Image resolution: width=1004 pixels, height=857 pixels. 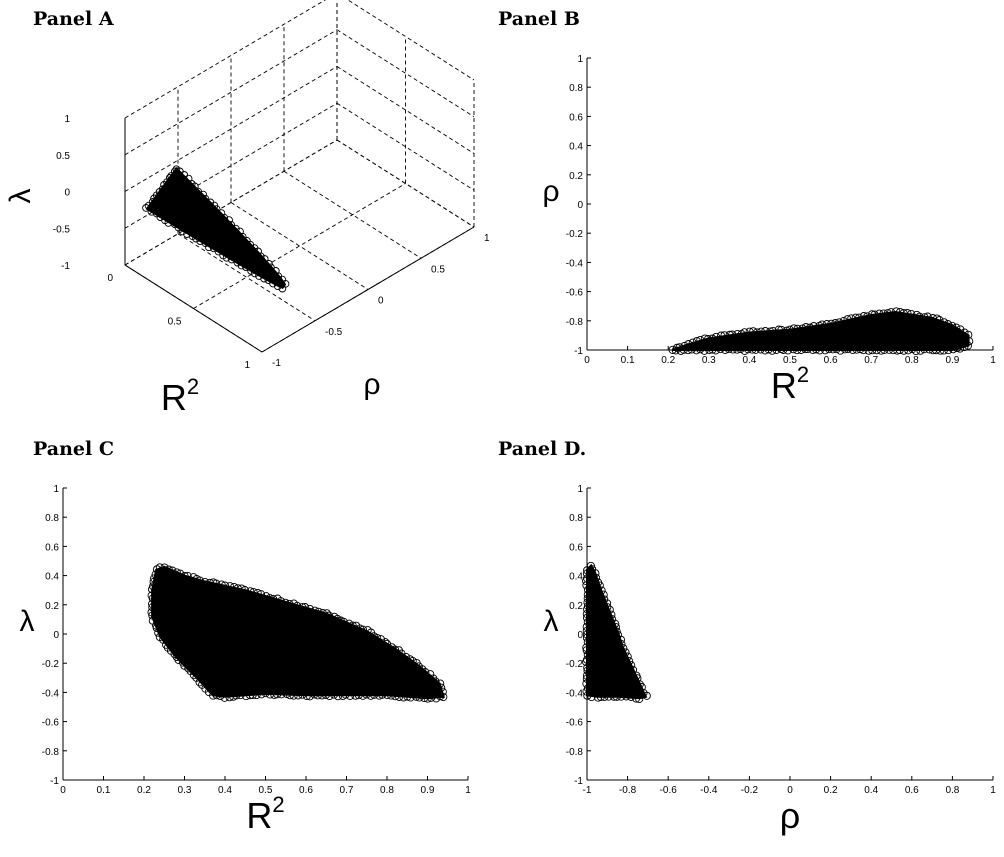 What do you see at coordinates (428, 790) in the screenshot?
I see `x-tick-label-9: 0.9` at bounding box center [428, 790].